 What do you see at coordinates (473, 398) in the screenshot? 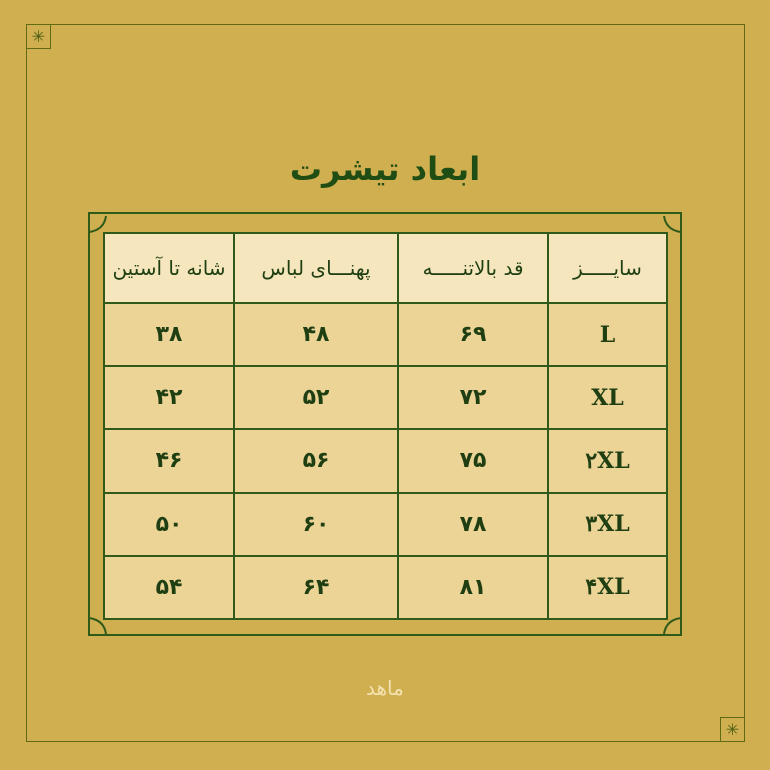
I see `cell-length: ۷۲` at bounding box center [473, 398].